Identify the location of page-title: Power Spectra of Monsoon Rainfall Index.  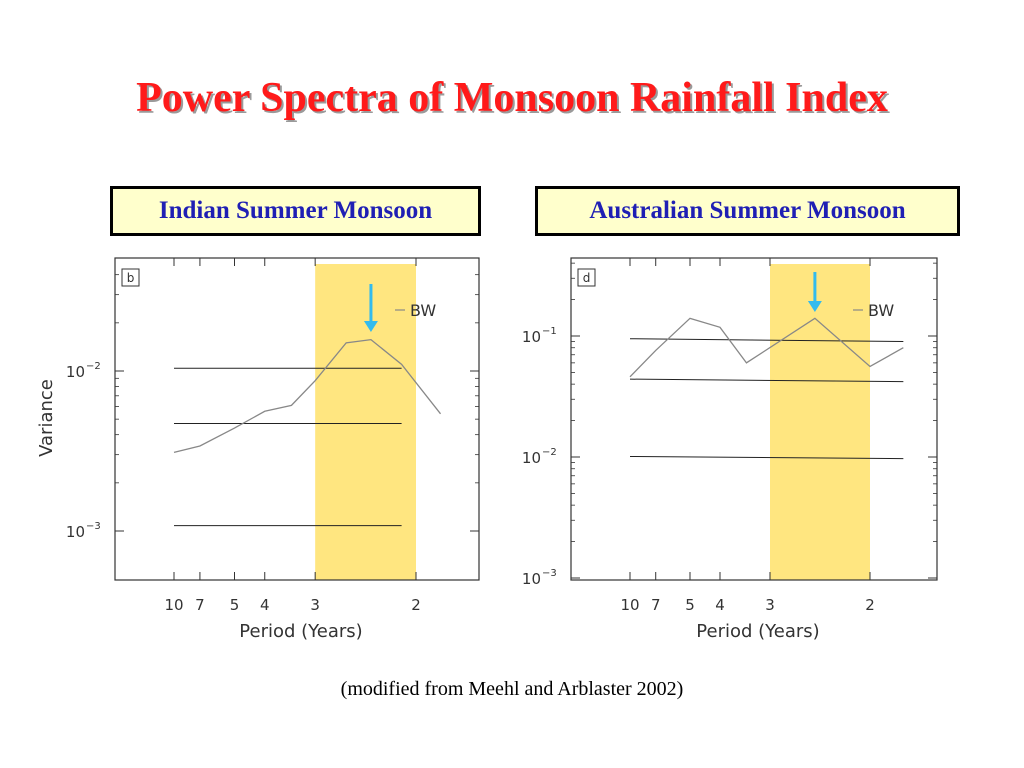
(512, 98).